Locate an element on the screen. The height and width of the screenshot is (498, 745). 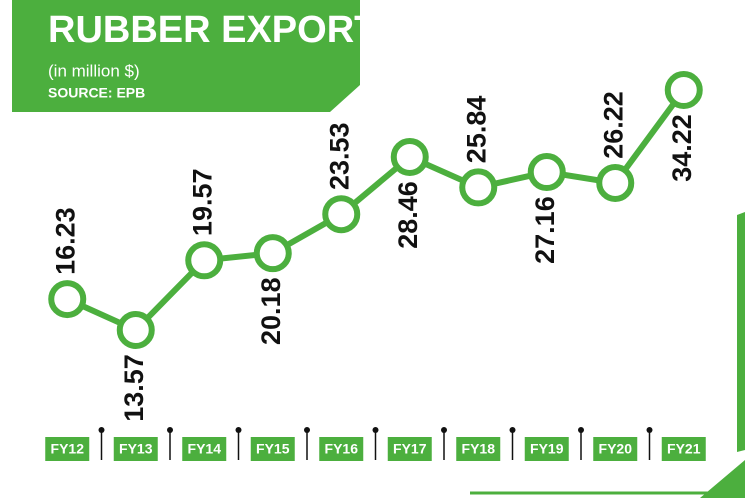
title-box is located at coordinates (186, 56).